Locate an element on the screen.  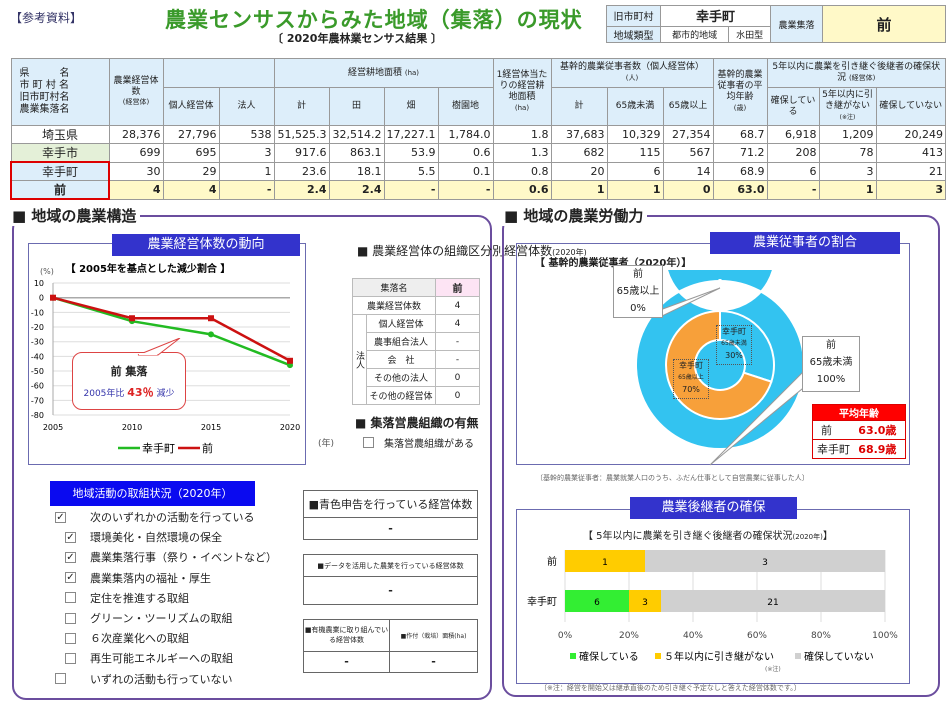
cell: 68.7 is located at coordinates (740, 134).